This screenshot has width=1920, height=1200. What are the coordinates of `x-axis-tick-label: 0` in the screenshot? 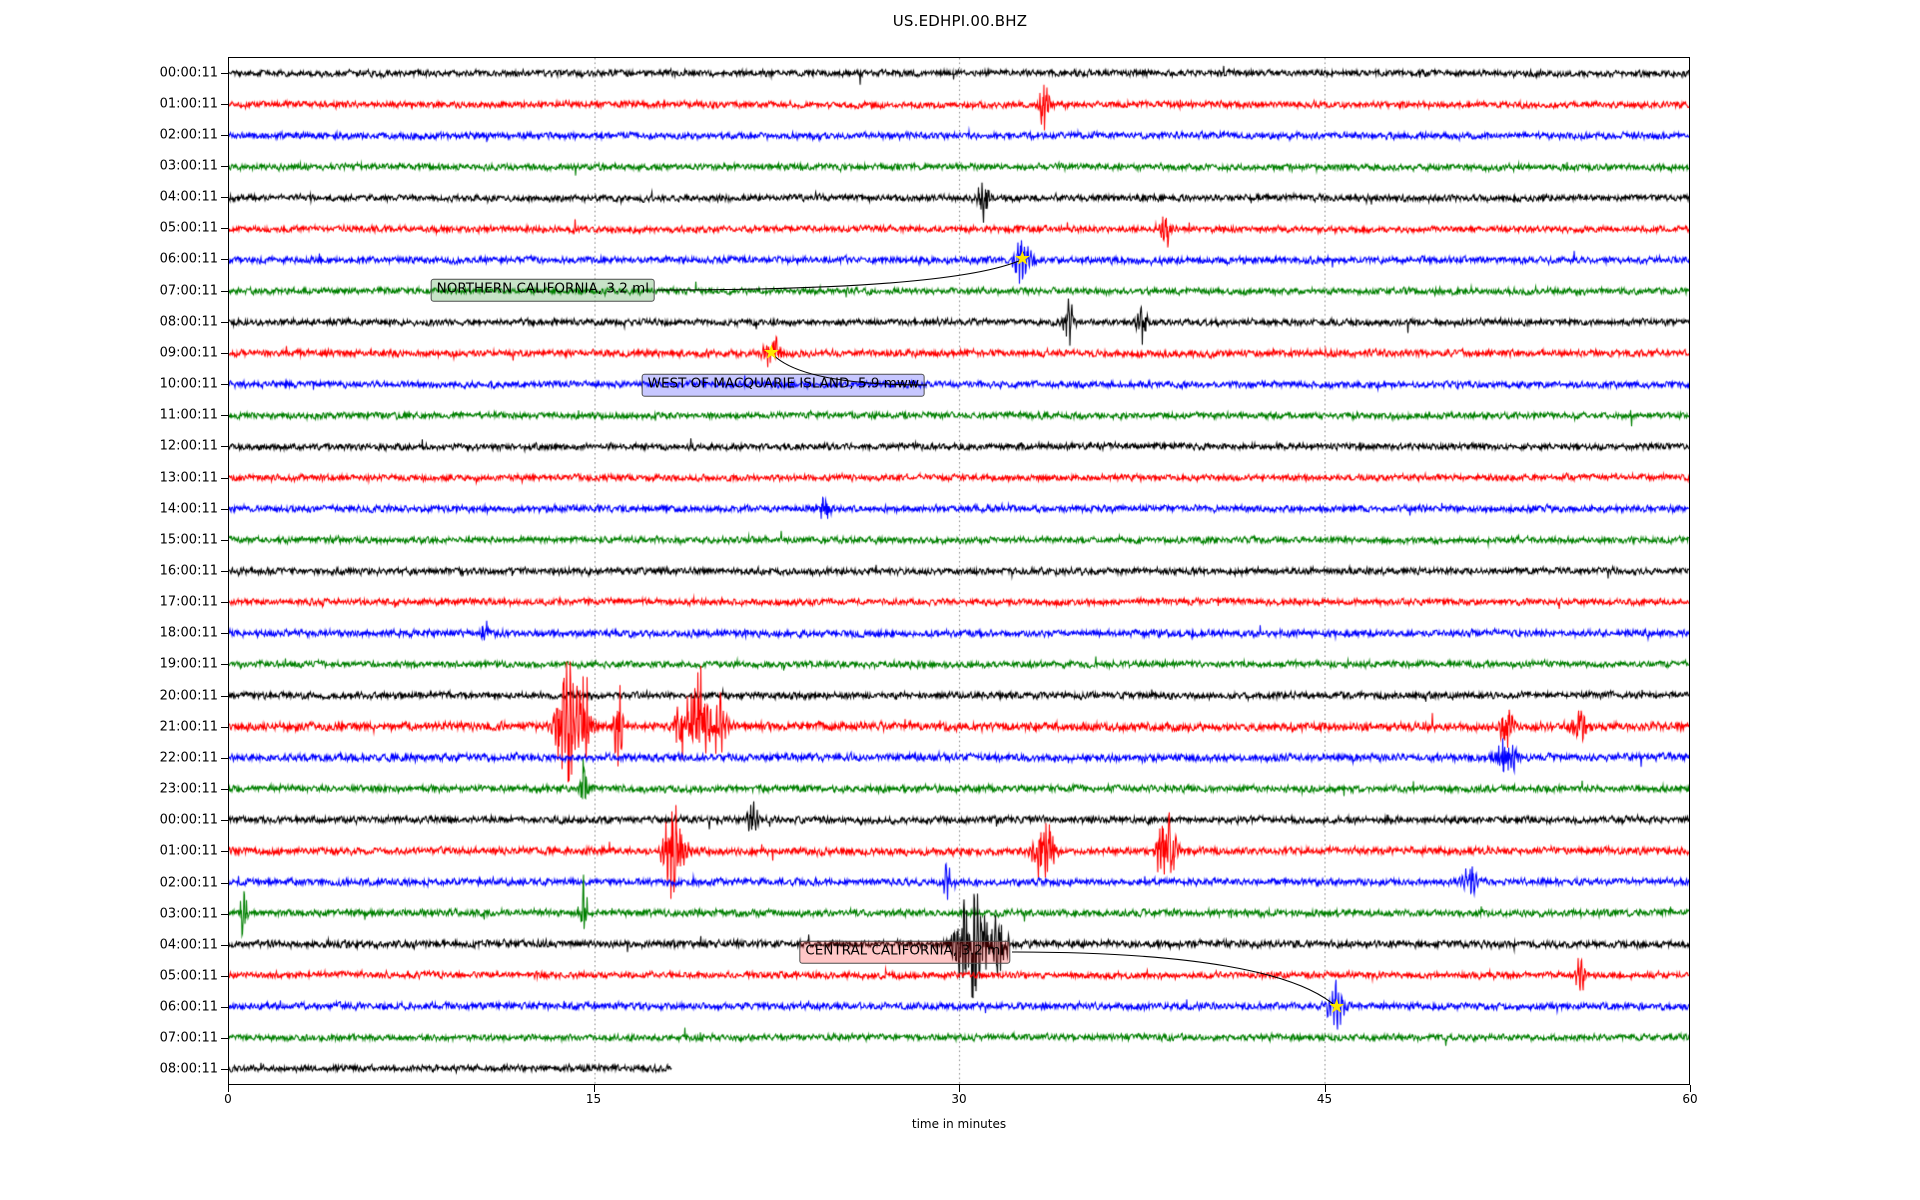 It's located at (228, 1099).